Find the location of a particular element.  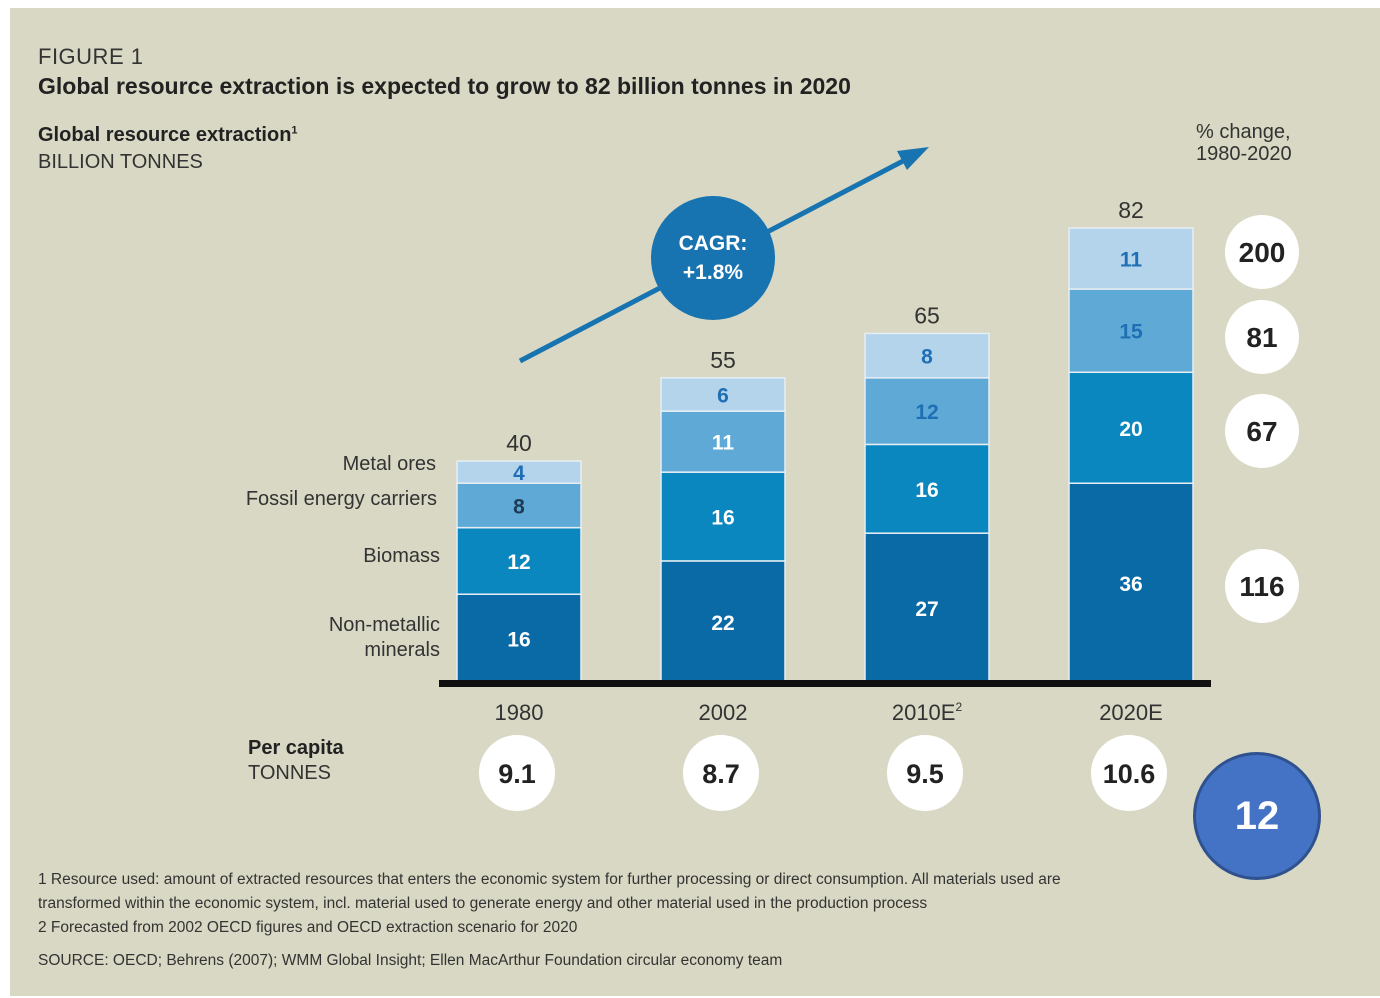

y-axis-title-note: 1 is located at coordinates (294, 130).